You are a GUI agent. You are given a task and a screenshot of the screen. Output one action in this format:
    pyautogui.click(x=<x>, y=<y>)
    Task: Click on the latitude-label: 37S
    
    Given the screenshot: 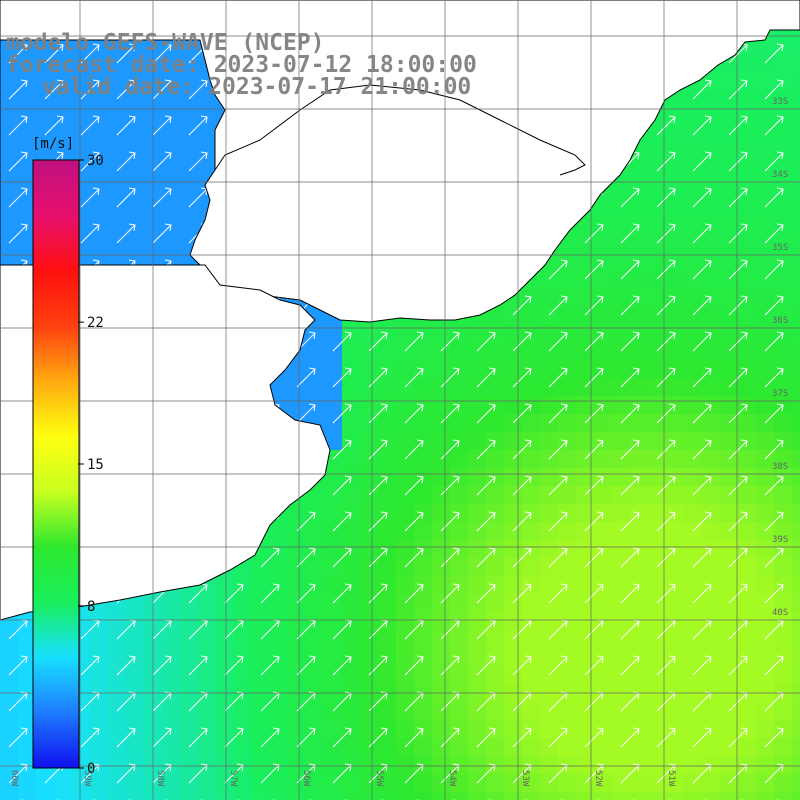 What is the action you would take?
    pyautogui.click(x=780, y=394)
    